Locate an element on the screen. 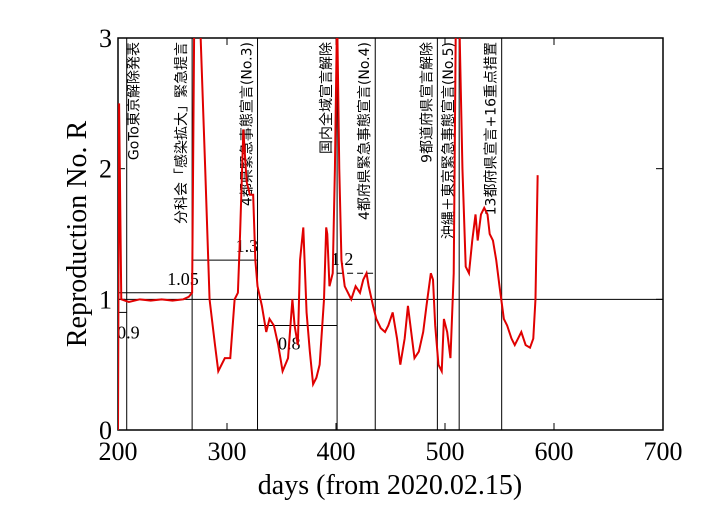  event-label: 13都府県宣言+16重点措置 is located at coordinates (492, 128).